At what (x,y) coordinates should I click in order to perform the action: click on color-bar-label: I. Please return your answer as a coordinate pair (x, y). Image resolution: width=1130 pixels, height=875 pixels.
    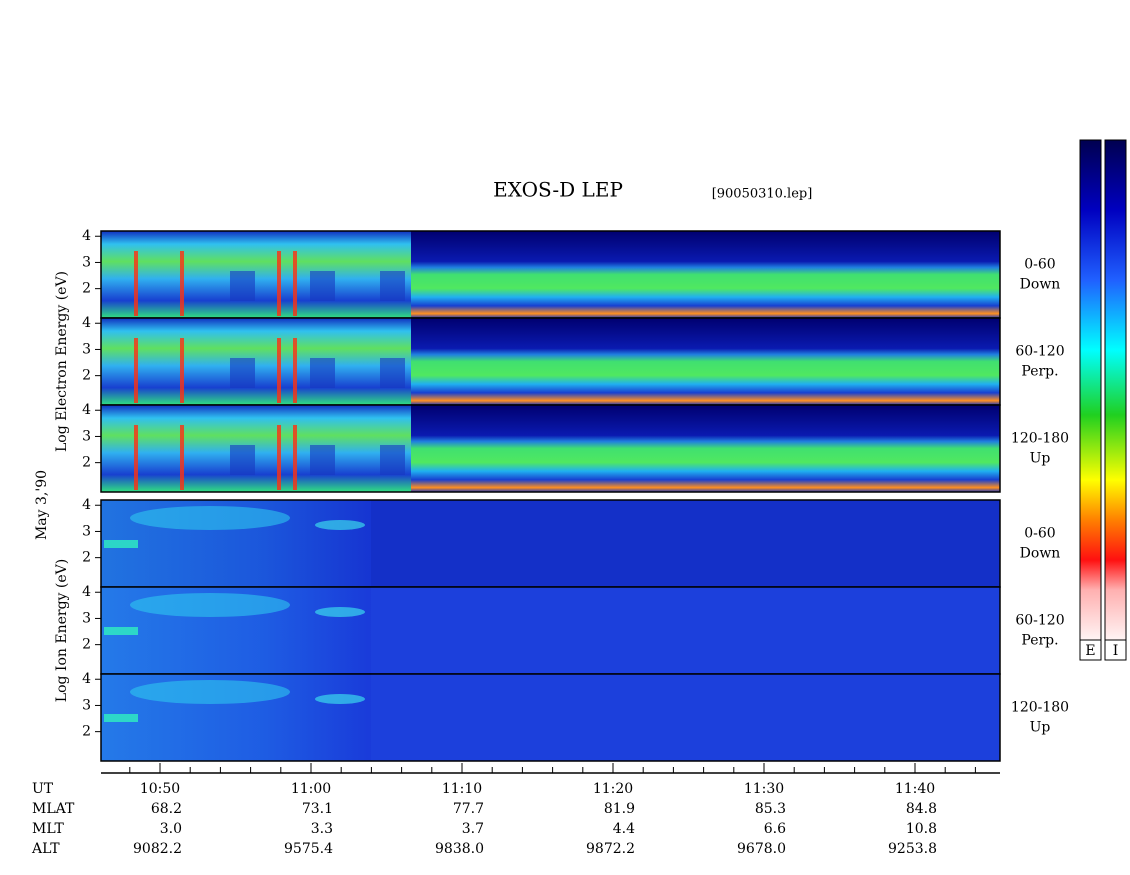
    Looking at the image, I should click on (1116, 651).